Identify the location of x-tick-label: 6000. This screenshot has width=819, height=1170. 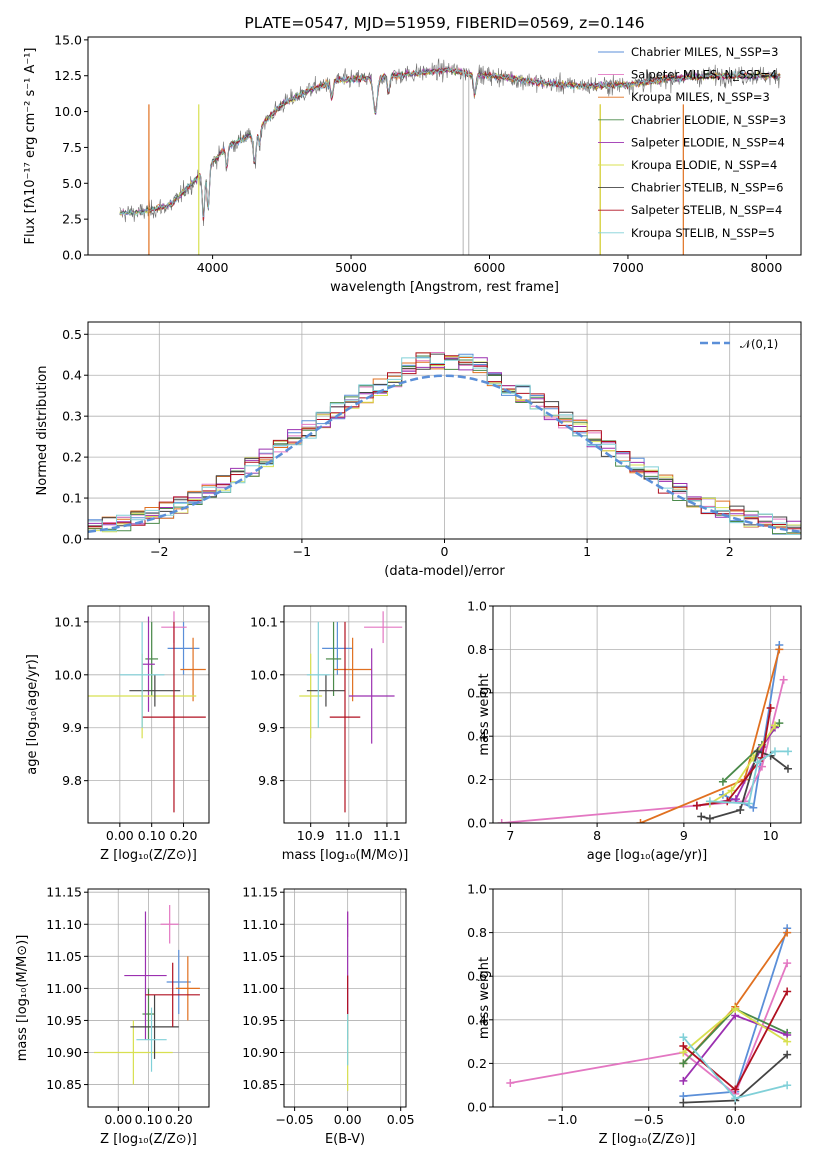
(490, 267).